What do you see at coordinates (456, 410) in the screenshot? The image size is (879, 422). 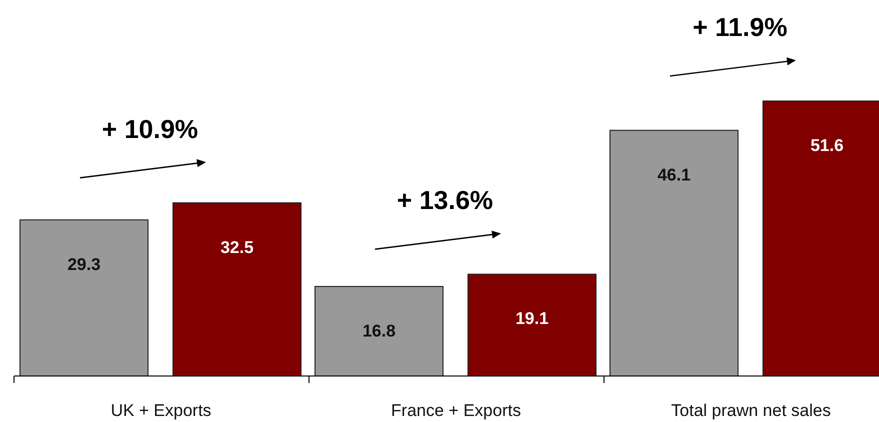 I see `x-tick-label: France + Exports` at bounding box center [456, 410].